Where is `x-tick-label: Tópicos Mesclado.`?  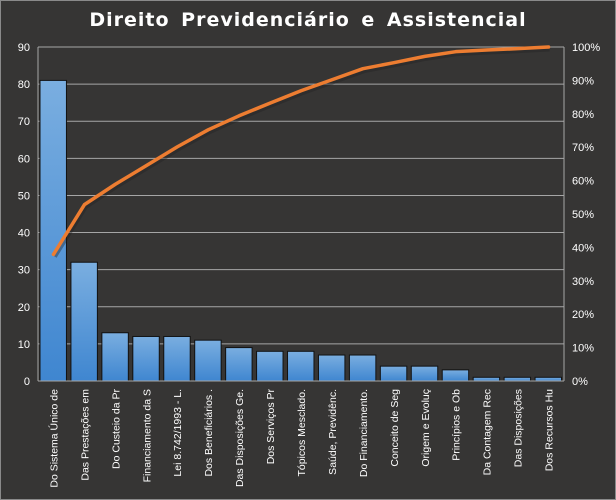
x-tick-label: Tópicos Mesclado. is located at coordinates (302, 433).